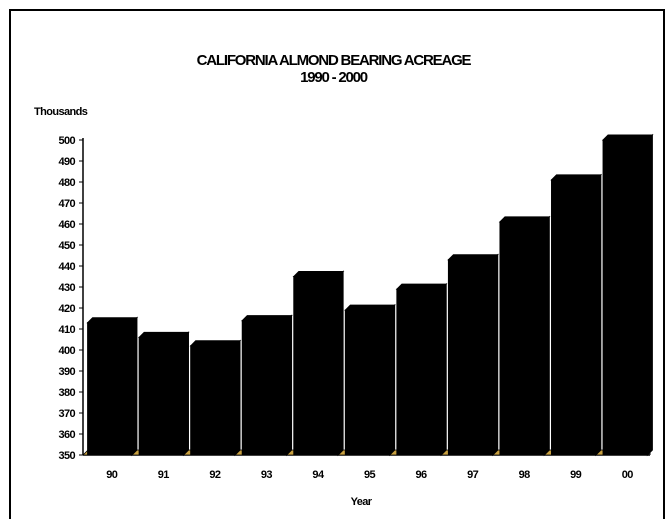  What do you see at coordinates (66, 309) in the screenshot?
I see `y-tick-label: 420` at bounding box center [66, 309].